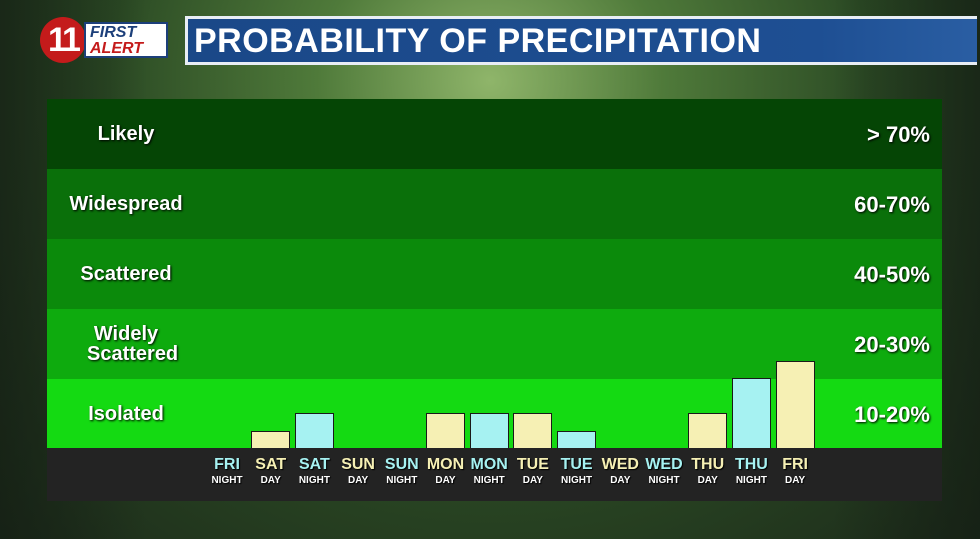  What do you see at coordinates (892, 204) in the screenshot?
I see `band-range: 60-70%` at bounding box center [892, 204].